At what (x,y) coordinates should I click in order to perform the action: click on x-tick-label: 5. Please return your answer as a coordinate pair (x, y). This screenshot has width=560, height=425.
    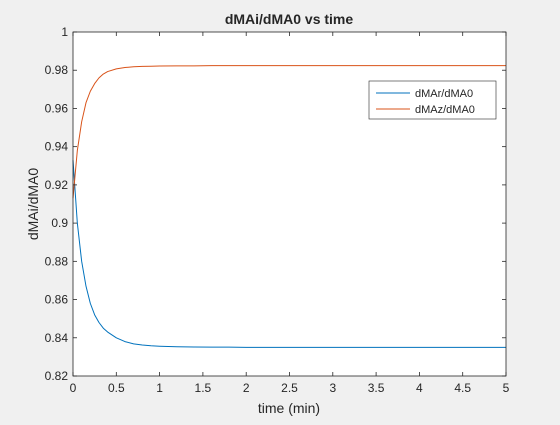
    Looking at the image, I should click on (506, 388).